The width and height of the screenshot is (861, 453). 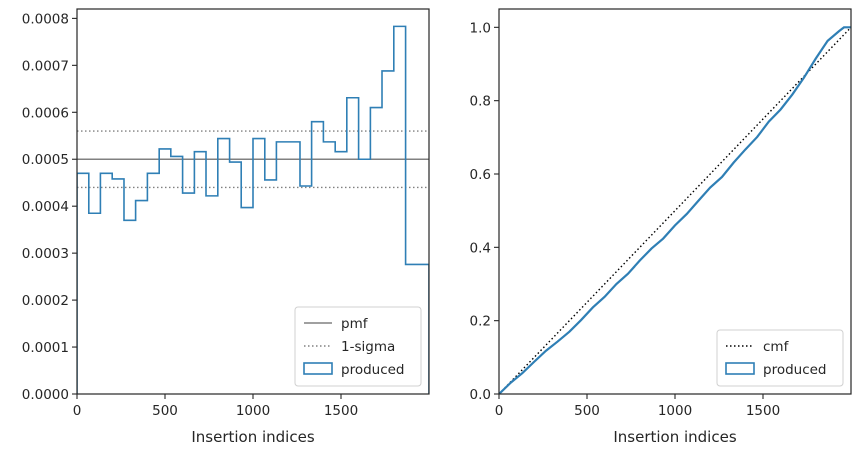 What do you see at coordinates (45, 19) in the screenshot?
I see `y-tick-label: 0.0008` at bounding box center [45, 19].